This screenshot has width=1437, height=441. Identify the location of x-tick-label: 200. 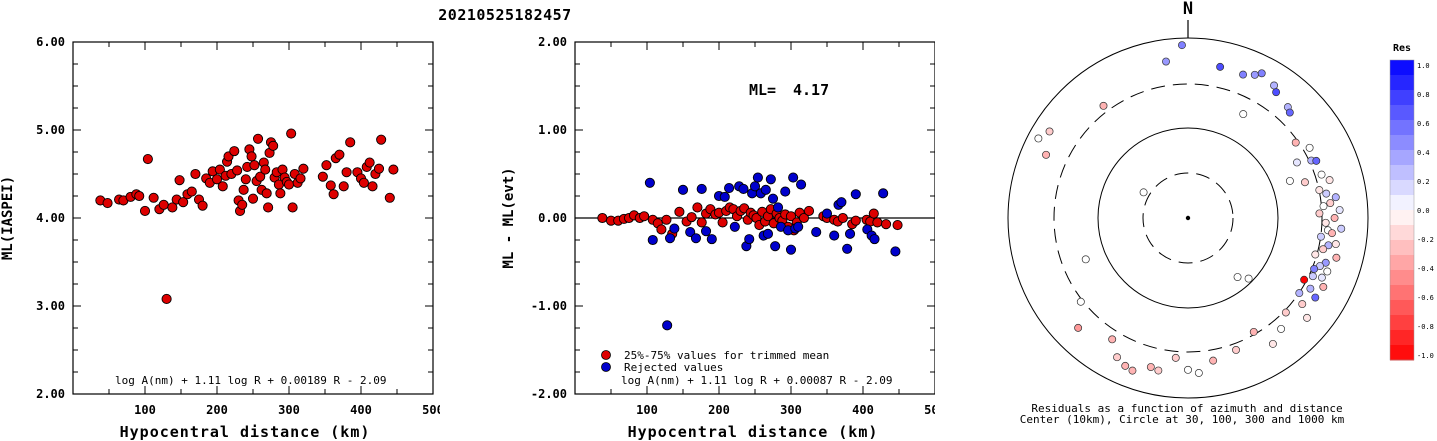
(719, 410).